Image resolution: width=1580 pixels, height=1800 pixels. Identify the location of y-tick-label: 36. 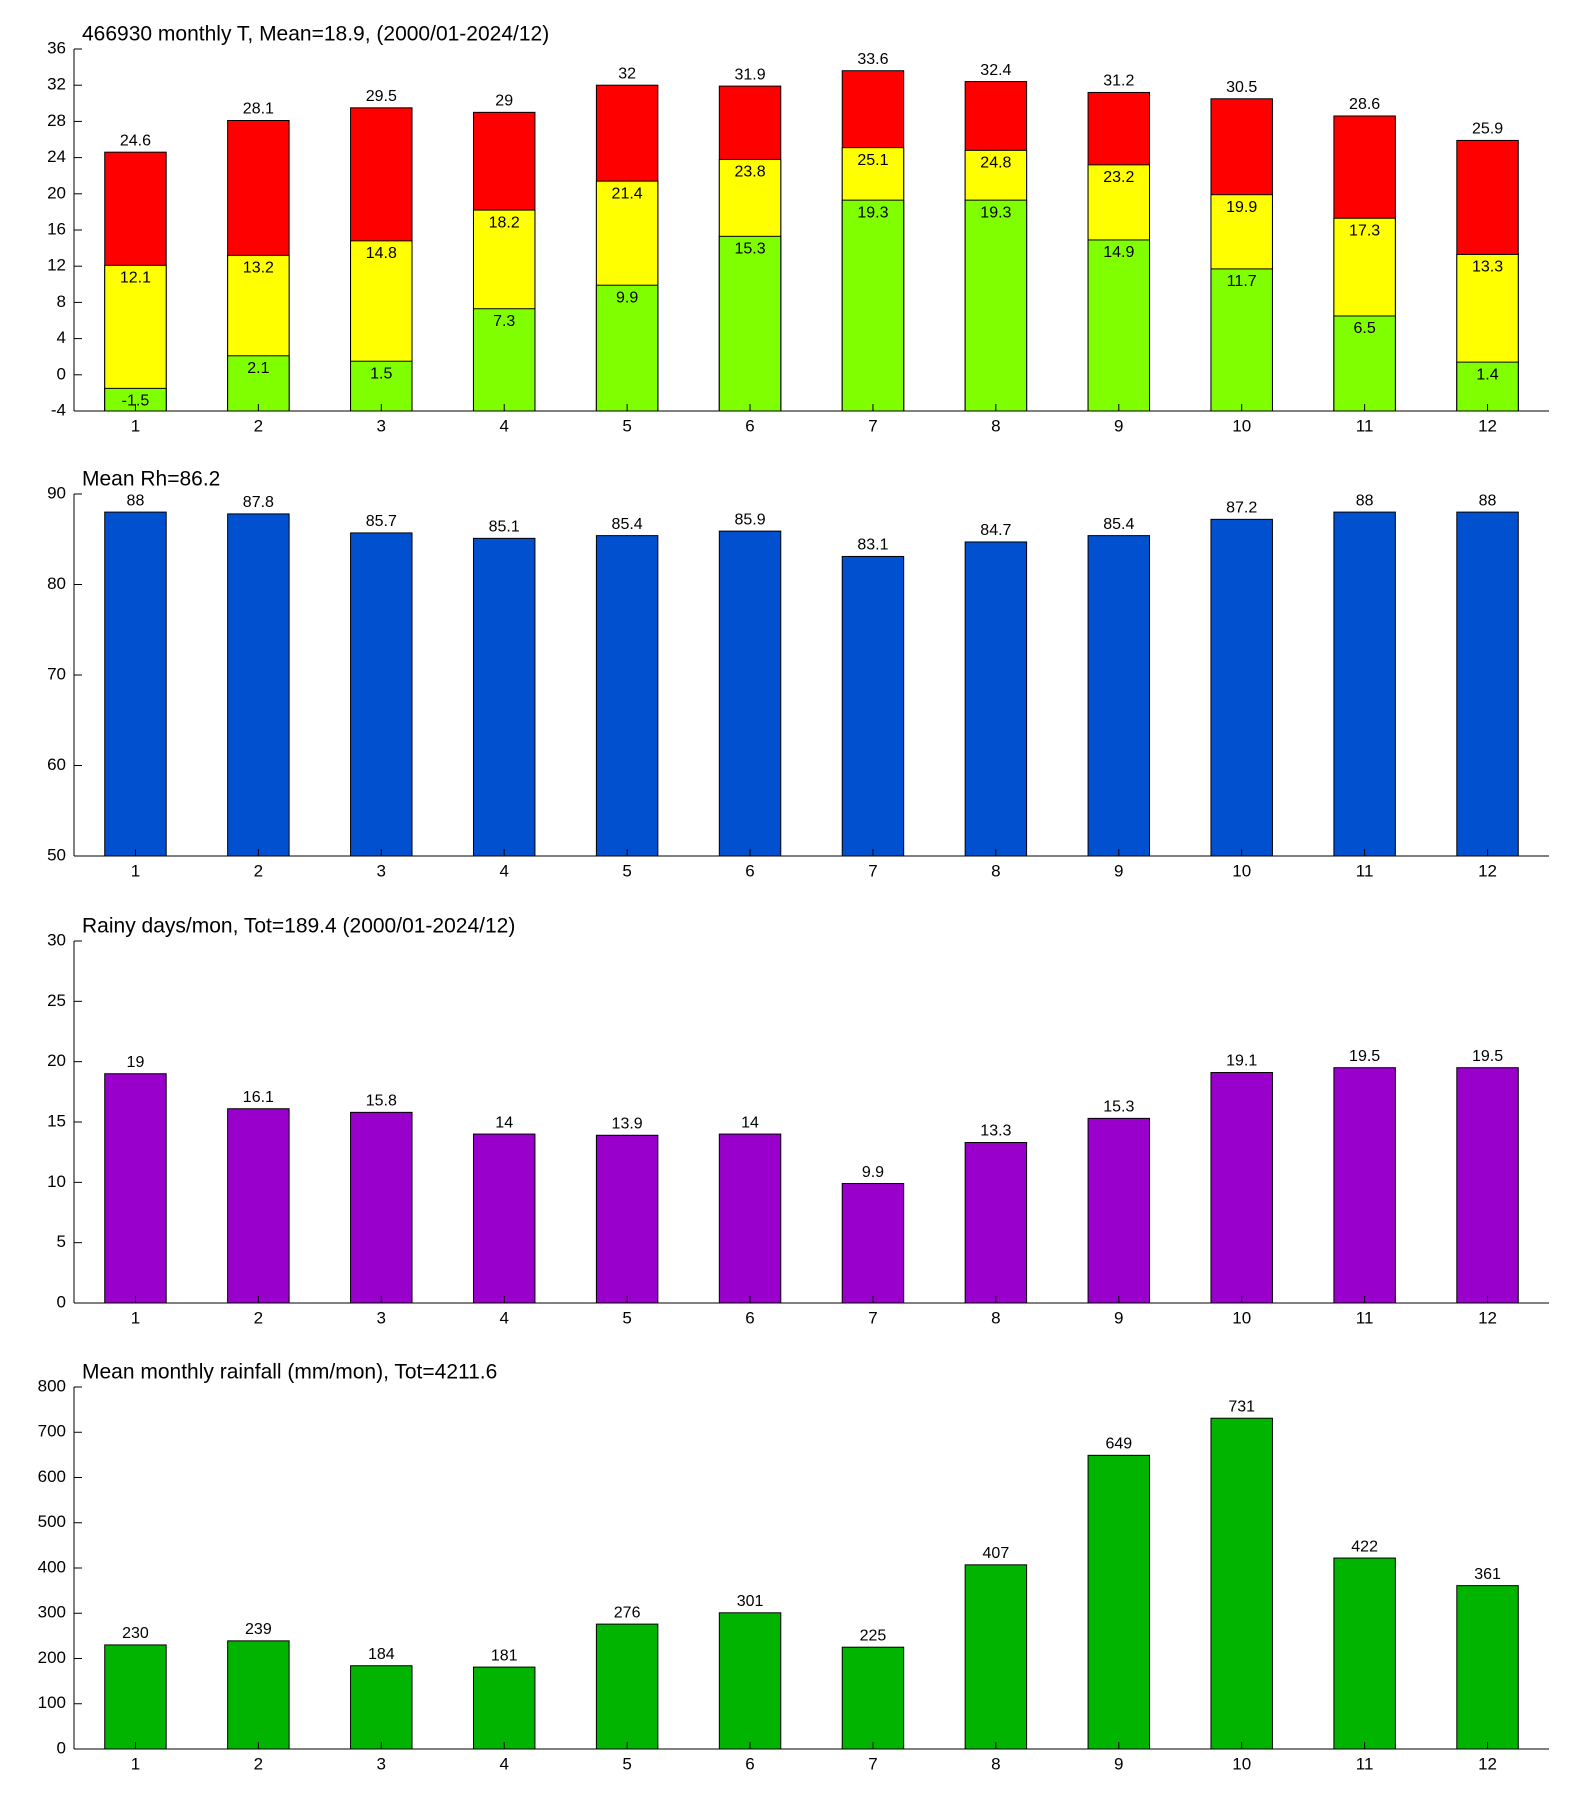
(56, 47).